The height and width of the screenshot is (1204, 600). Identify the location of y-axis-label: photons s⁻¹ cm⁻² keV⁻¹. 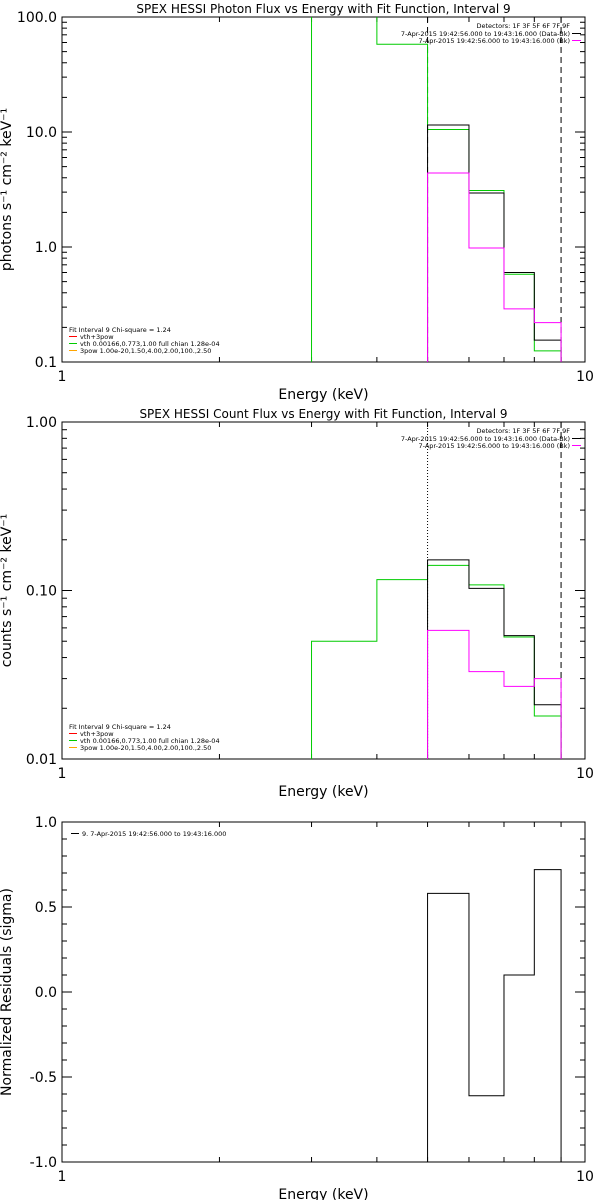
(7, 189).